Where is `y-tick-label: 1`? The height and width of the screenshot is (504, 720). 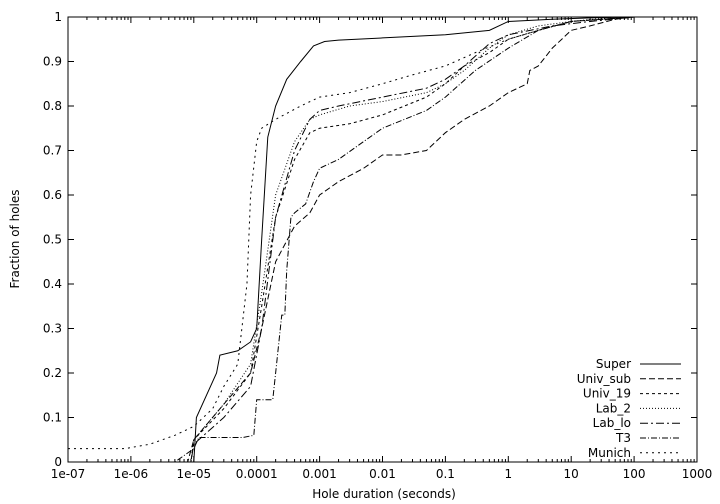 y-tick-label: 1 is located at coordinates (58, 17).